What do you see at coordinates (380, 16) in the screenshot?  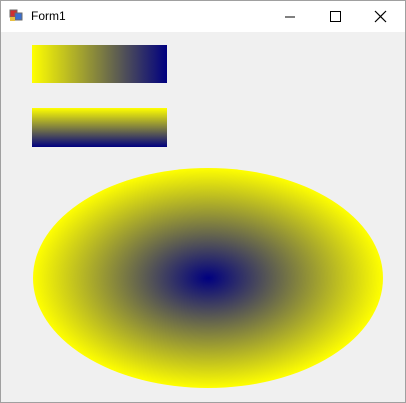 I see `close-button` at bounding box center [380, 16].